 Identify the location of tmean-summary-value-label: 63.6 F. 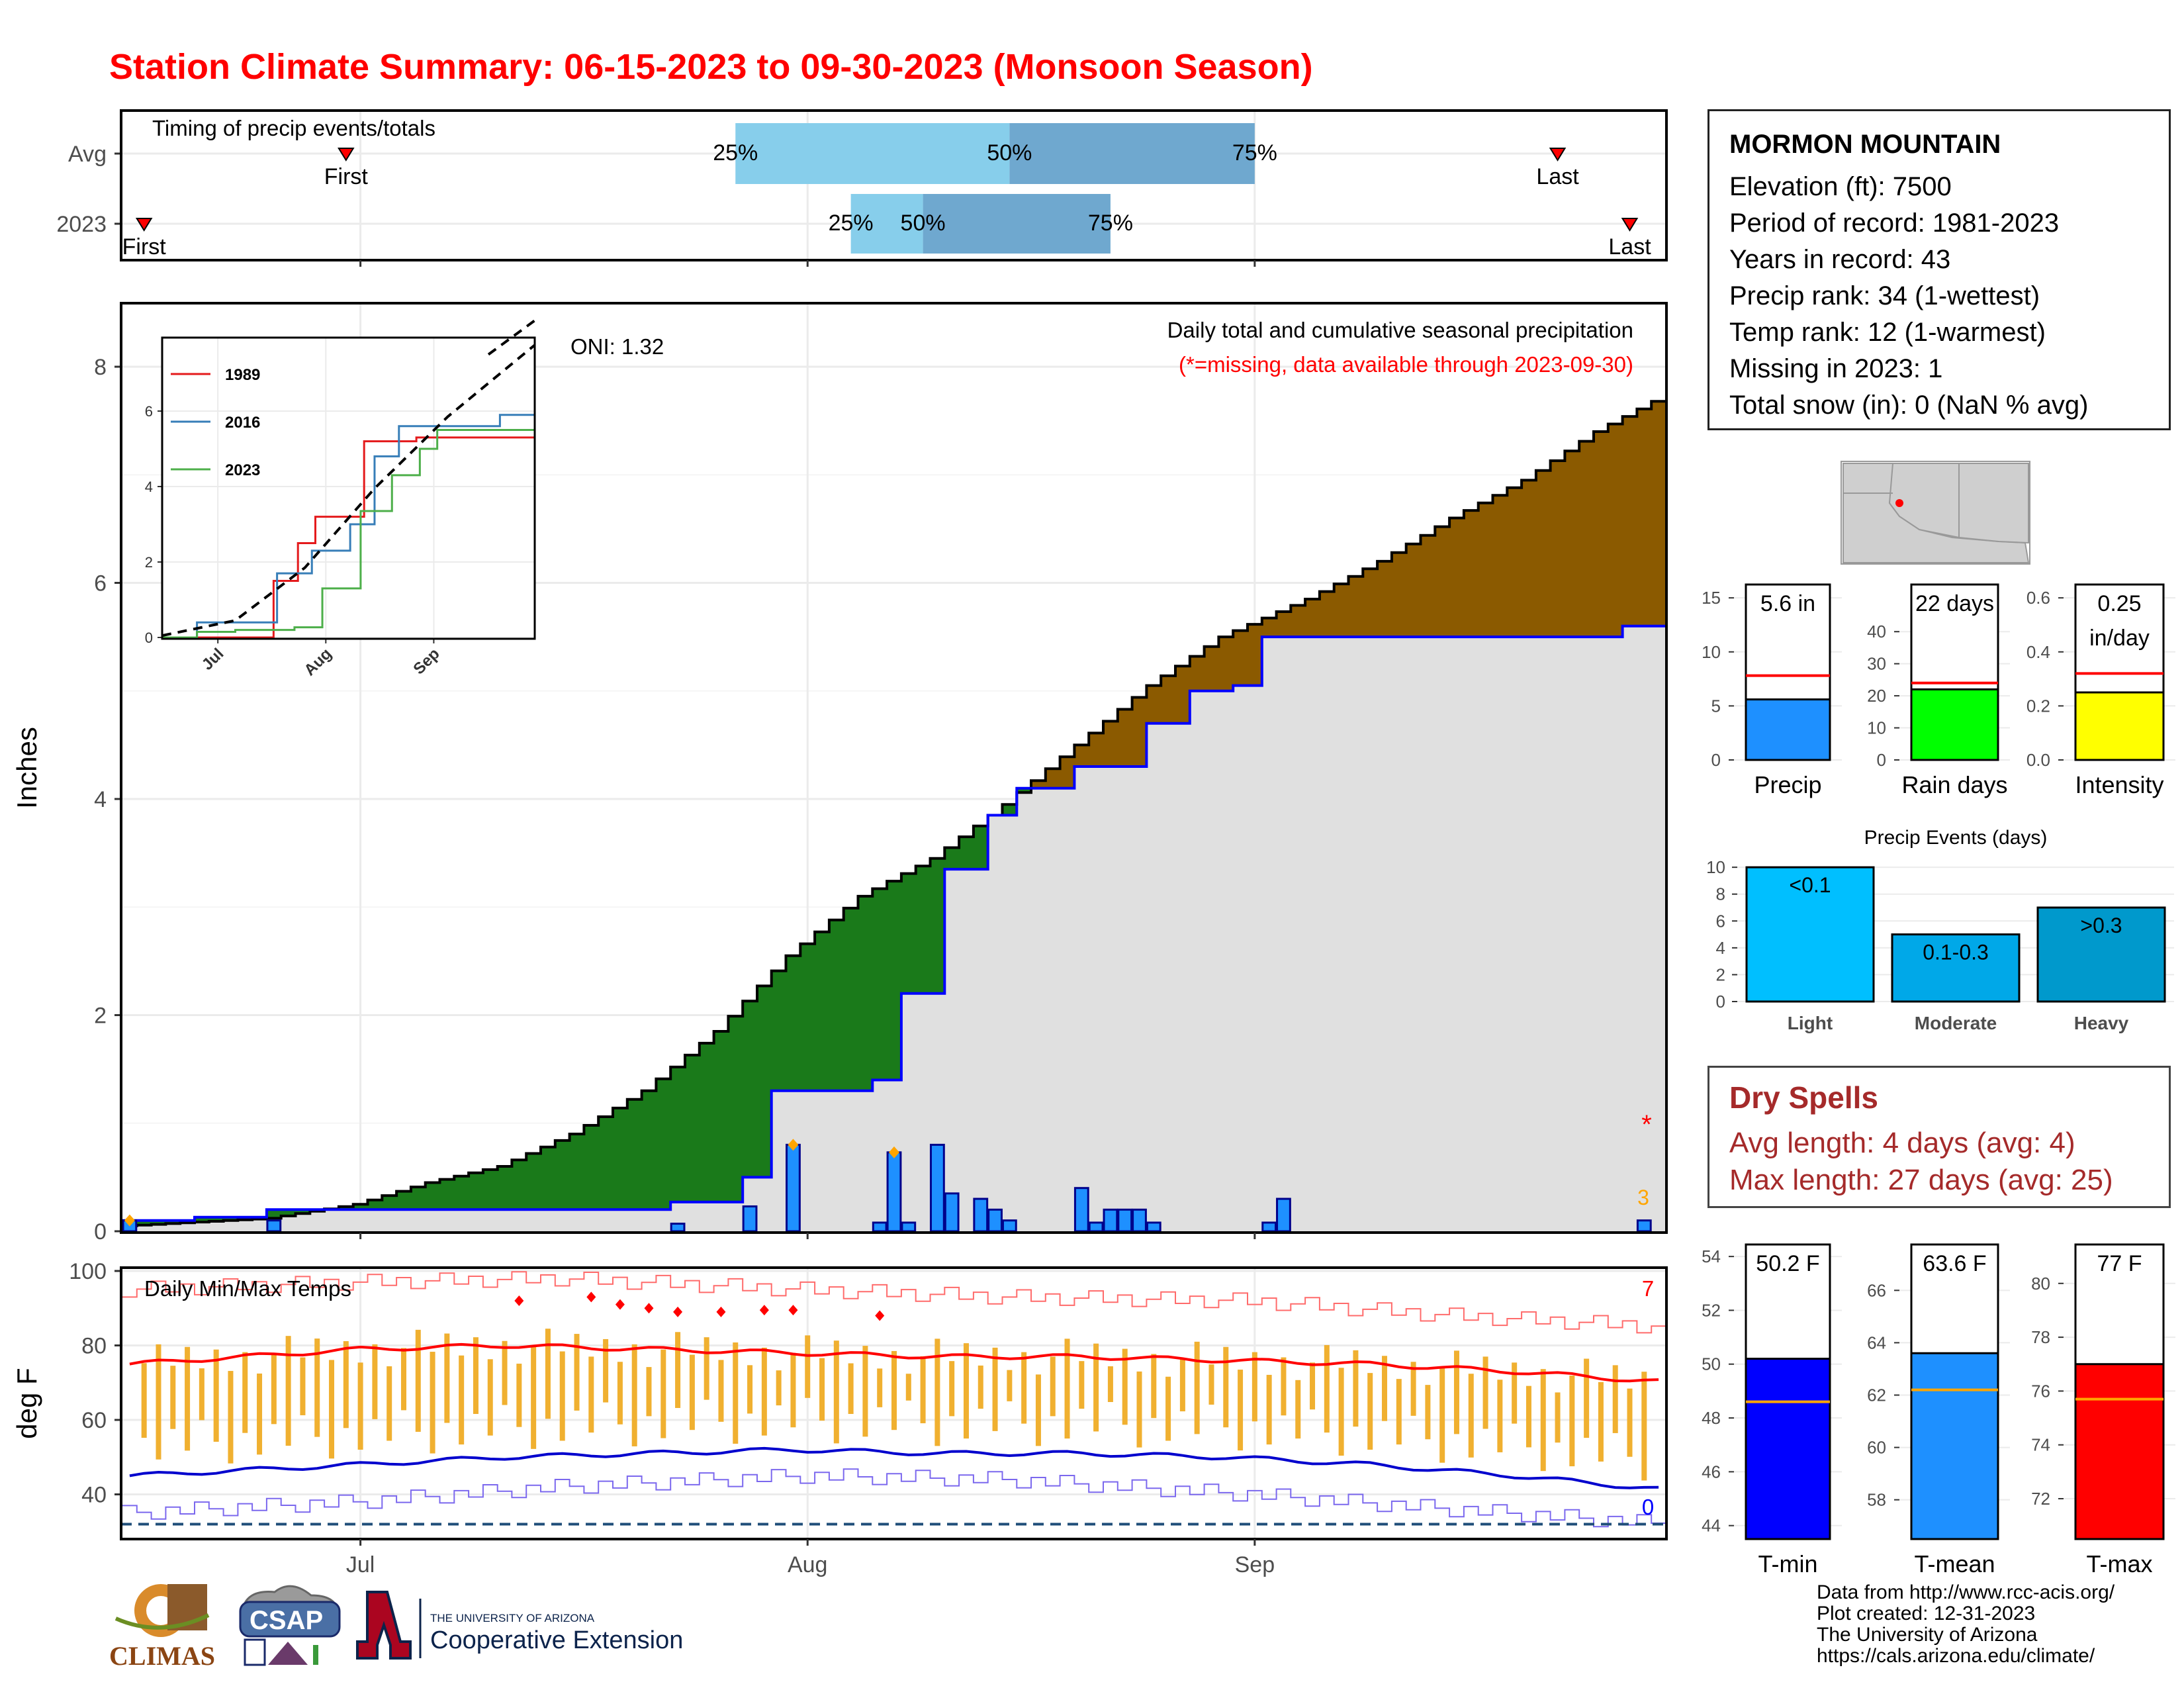
(1954, 1263).